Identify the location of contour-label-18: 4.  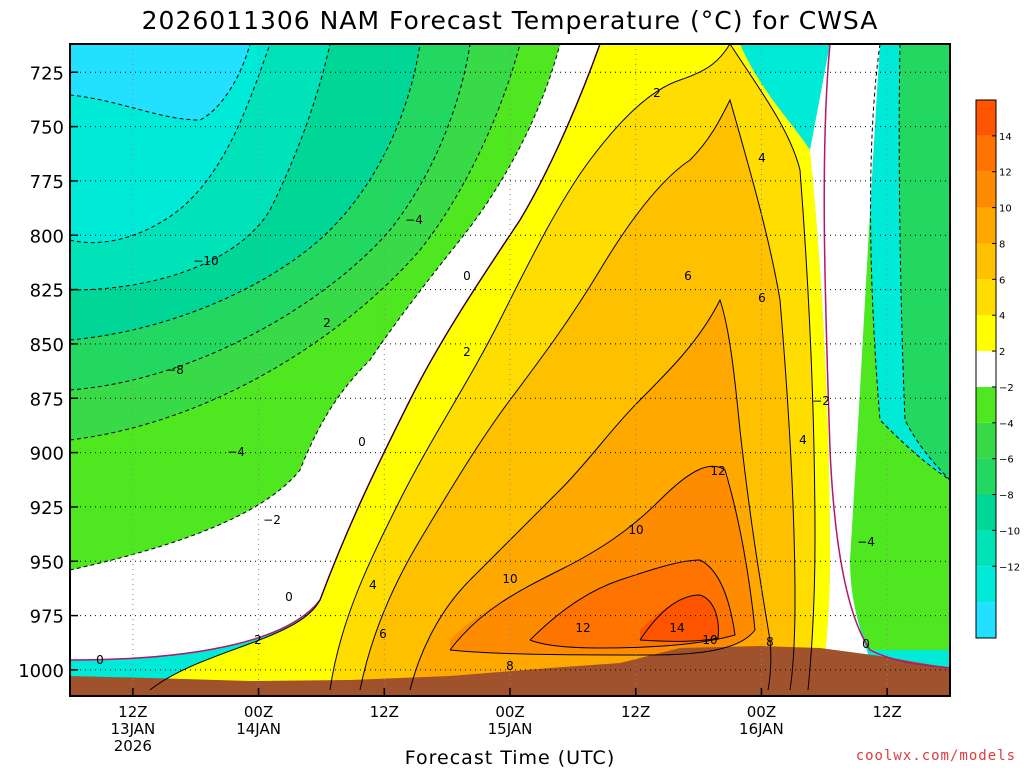
(803, 440).